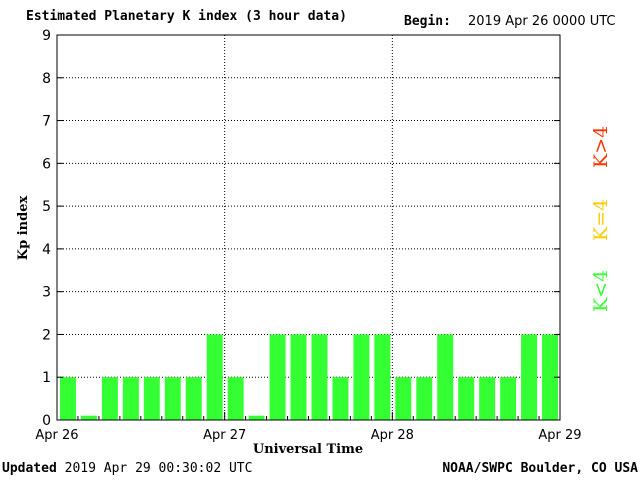 The width and height of the screenshot is (640, 480). Describe the element at coordinates (46, 293) in the screenshot. I see `y-tick-label: 3` at that location.